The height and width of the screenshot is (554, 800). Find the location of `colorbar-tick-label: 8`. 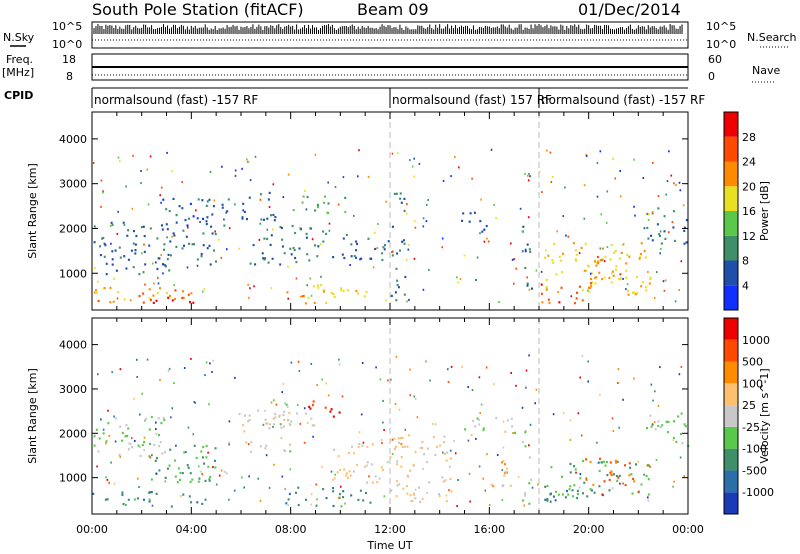

colorbar-tick-label: 8 is located at coordinates (745, 261).